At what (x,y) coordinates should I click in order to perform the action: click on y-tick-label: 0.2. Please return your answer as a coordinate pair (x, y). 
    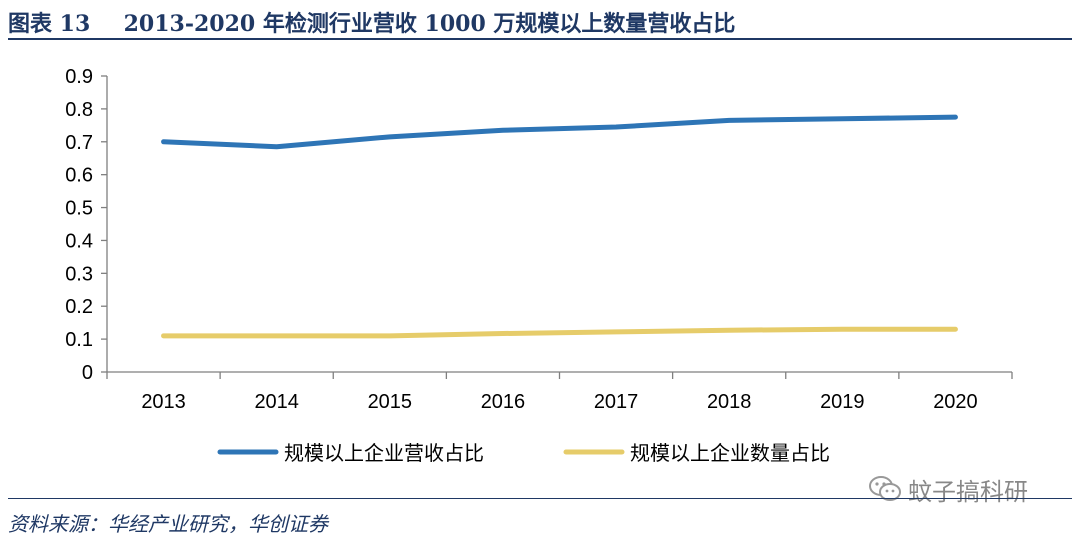
    Looking at the image, I should click on (79, 307).